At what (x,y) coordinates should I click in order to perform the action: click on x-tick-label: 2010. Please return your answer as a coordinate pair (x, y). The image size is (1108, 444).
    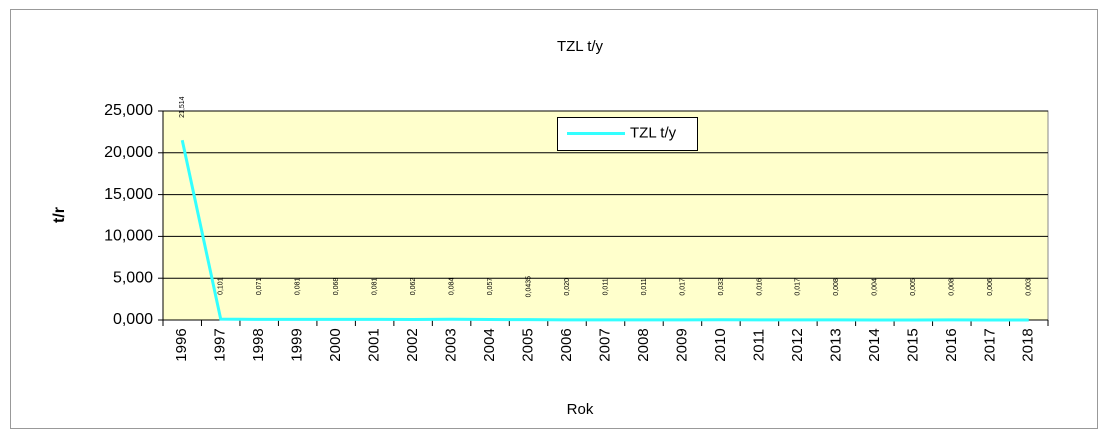
    Looking at the image, I should click on (720, 344).